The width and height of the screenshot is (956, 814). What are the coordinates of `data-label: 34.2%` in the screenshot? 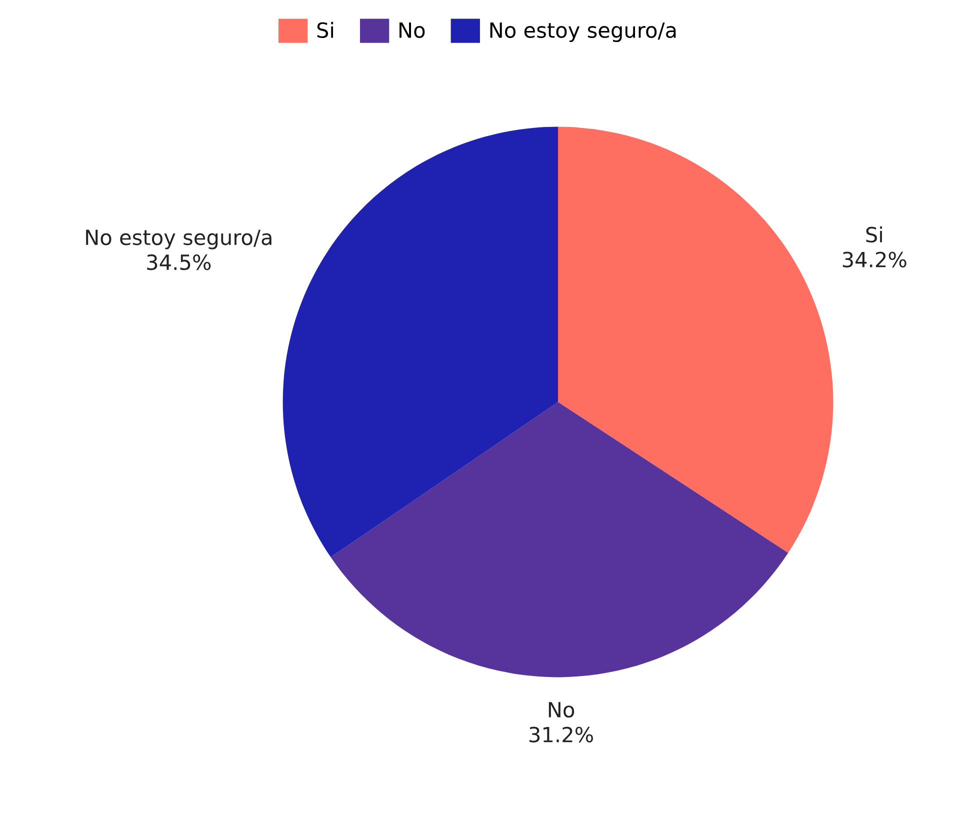 It's located at (874, 260).